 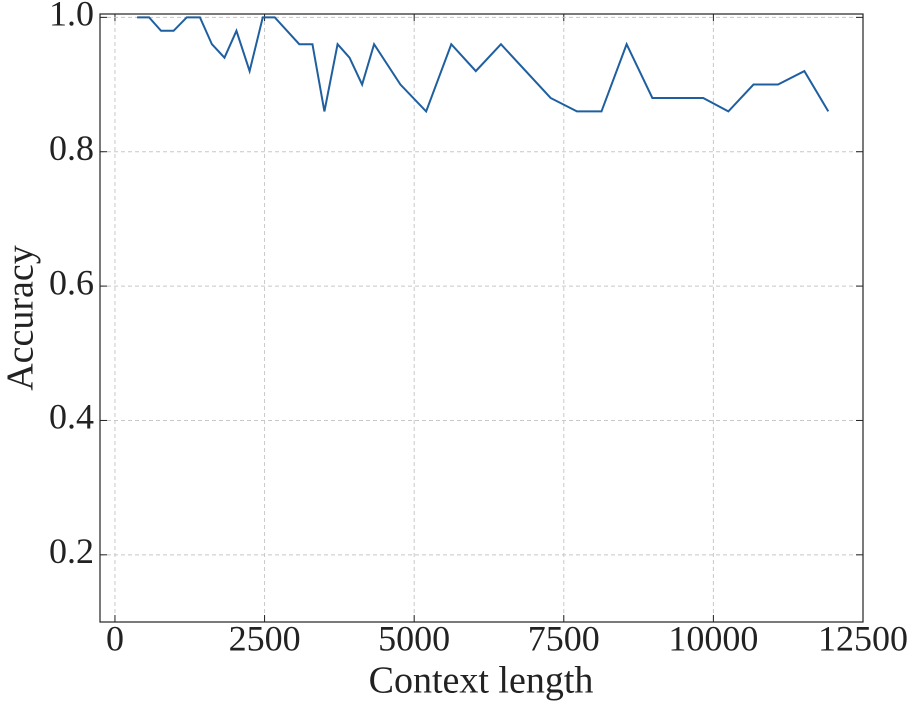 What do you see at coordinates (414, 638) in the screenshot?
I see `x-tick-label: 5000` at bounding box center [414, 638].